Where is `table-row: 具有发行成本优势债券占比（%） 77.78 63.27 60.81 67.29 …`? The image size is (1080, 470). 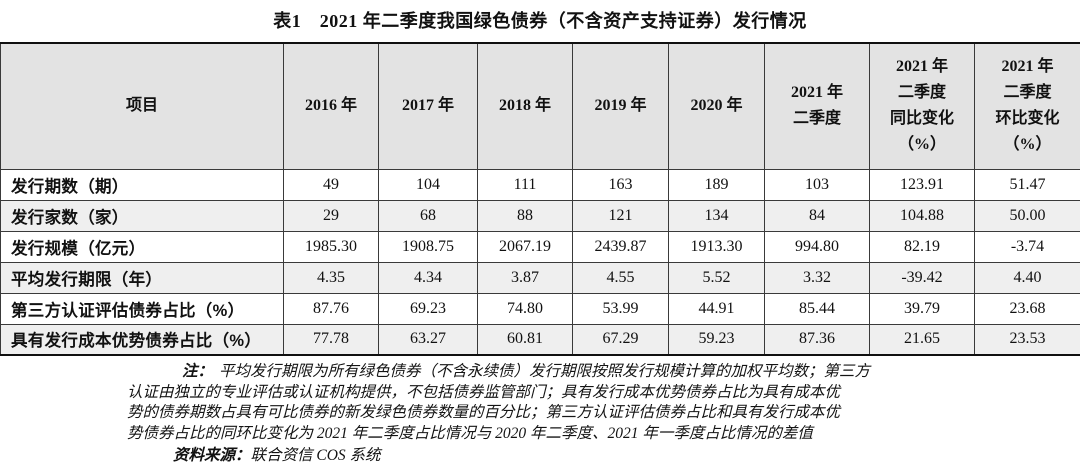
table-row: 具有发行成本优势债券占比（%） 77.78 63.27 60.81 67.29 … is located at coordinates (540, 339).